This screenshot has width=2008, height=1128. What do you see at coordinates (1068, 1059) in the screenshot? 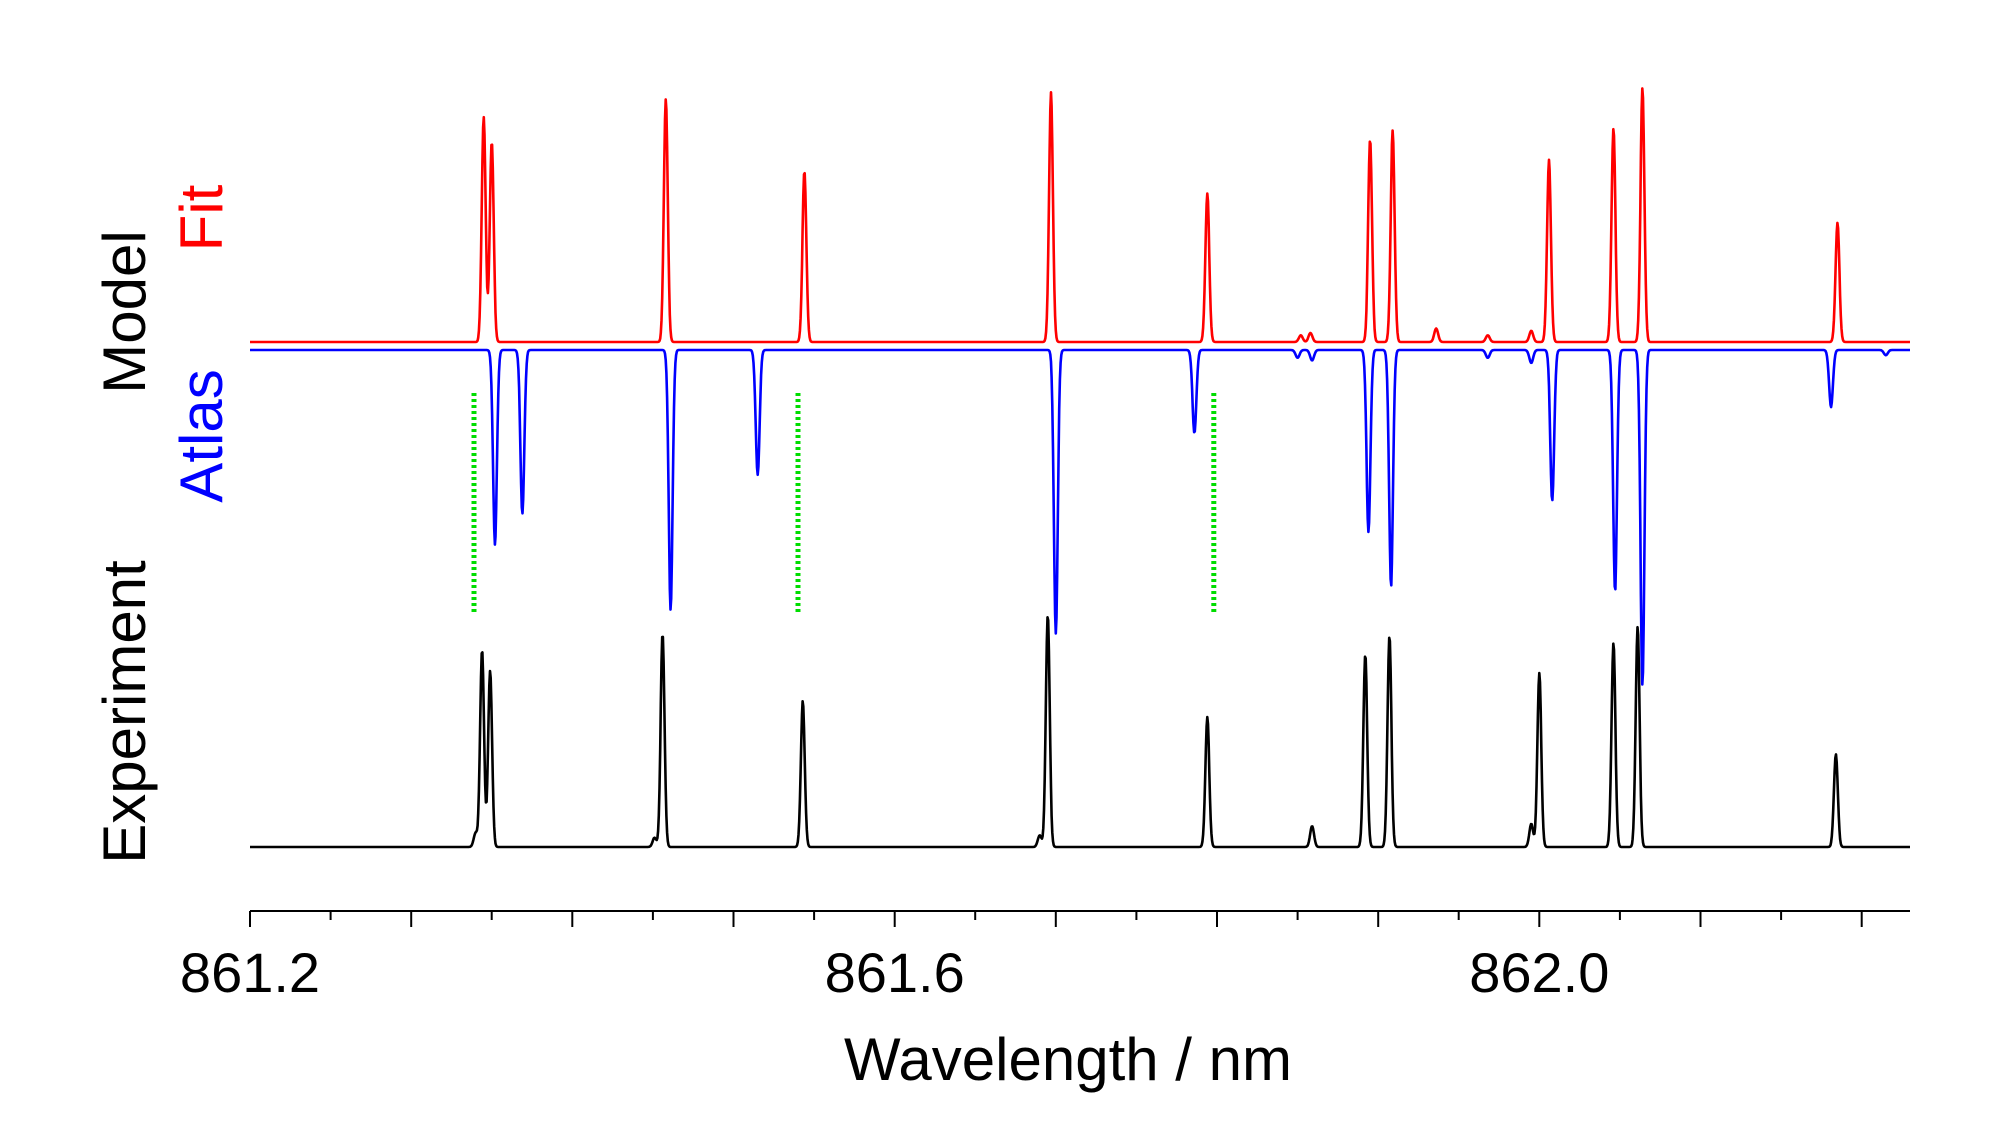
I see `x-axis-title: Wavelength / nm` at bounding box center [1068, 1059].